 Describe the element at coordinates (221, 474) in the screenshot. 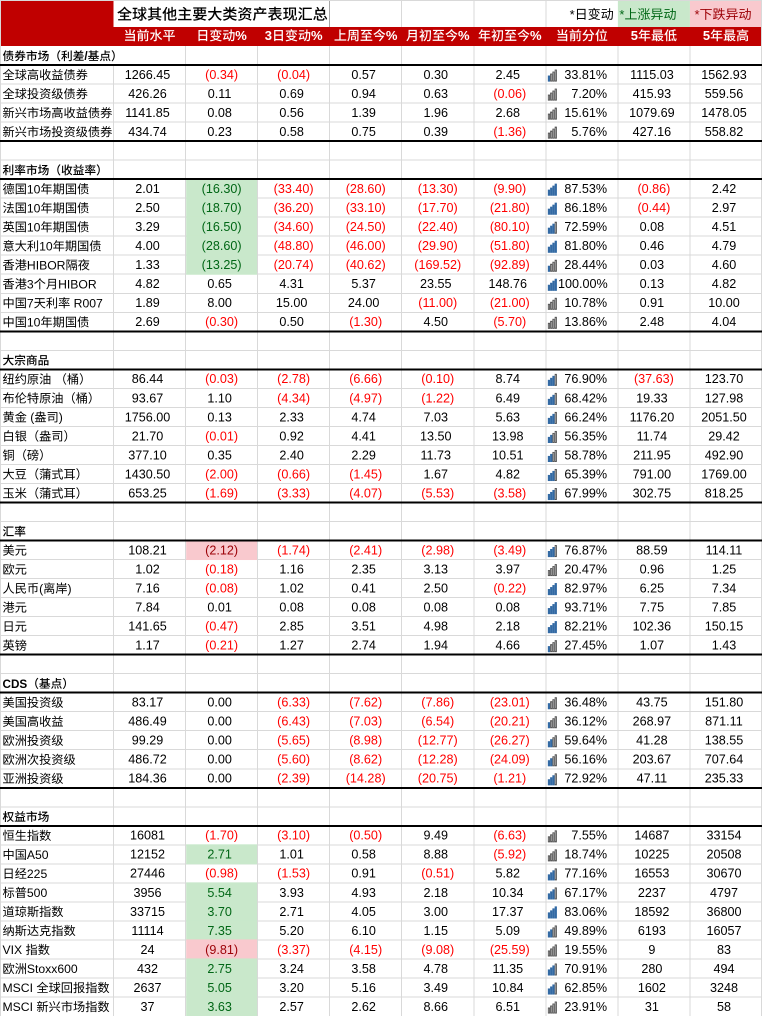

I see `svg-text: (2.00)` at that location.